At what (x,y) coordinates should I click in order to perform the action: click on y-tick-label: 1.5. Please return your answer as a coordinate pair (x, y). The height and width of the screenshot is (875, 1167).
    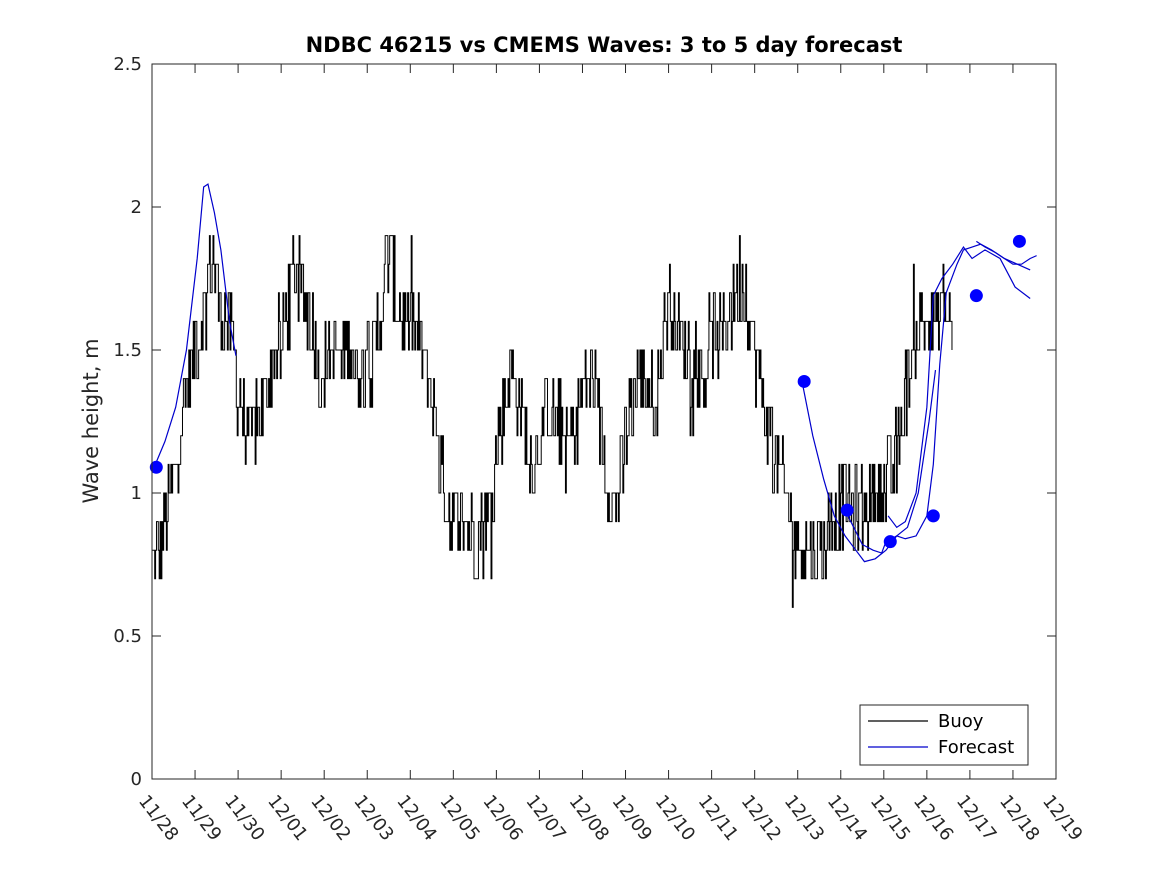
    Looking at the image, I should click on (127, 350).